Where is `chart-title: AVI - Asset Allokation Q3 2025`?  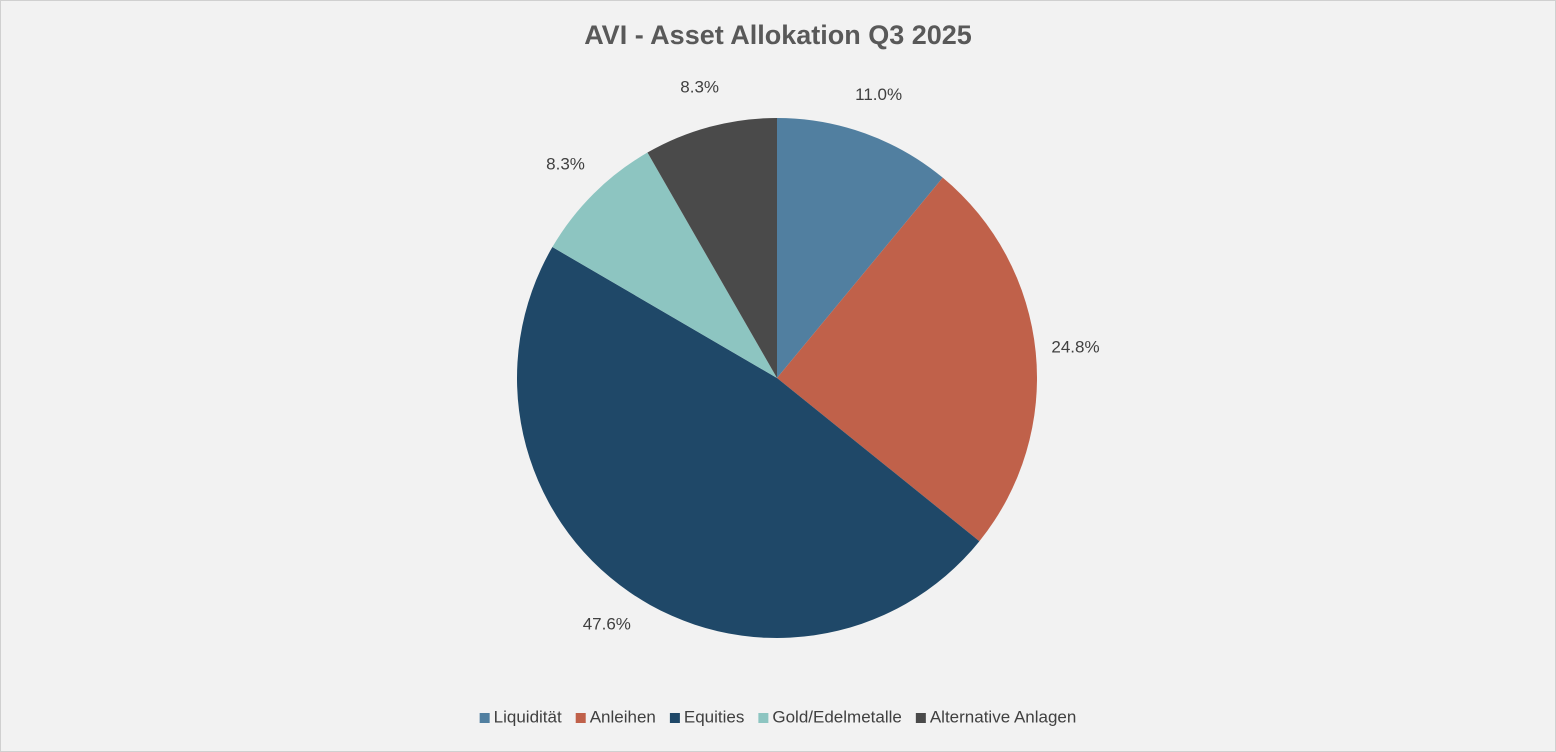
chart-title: AVI - Asset Allokation Q3 2025 is located at coordinates (778, 35).